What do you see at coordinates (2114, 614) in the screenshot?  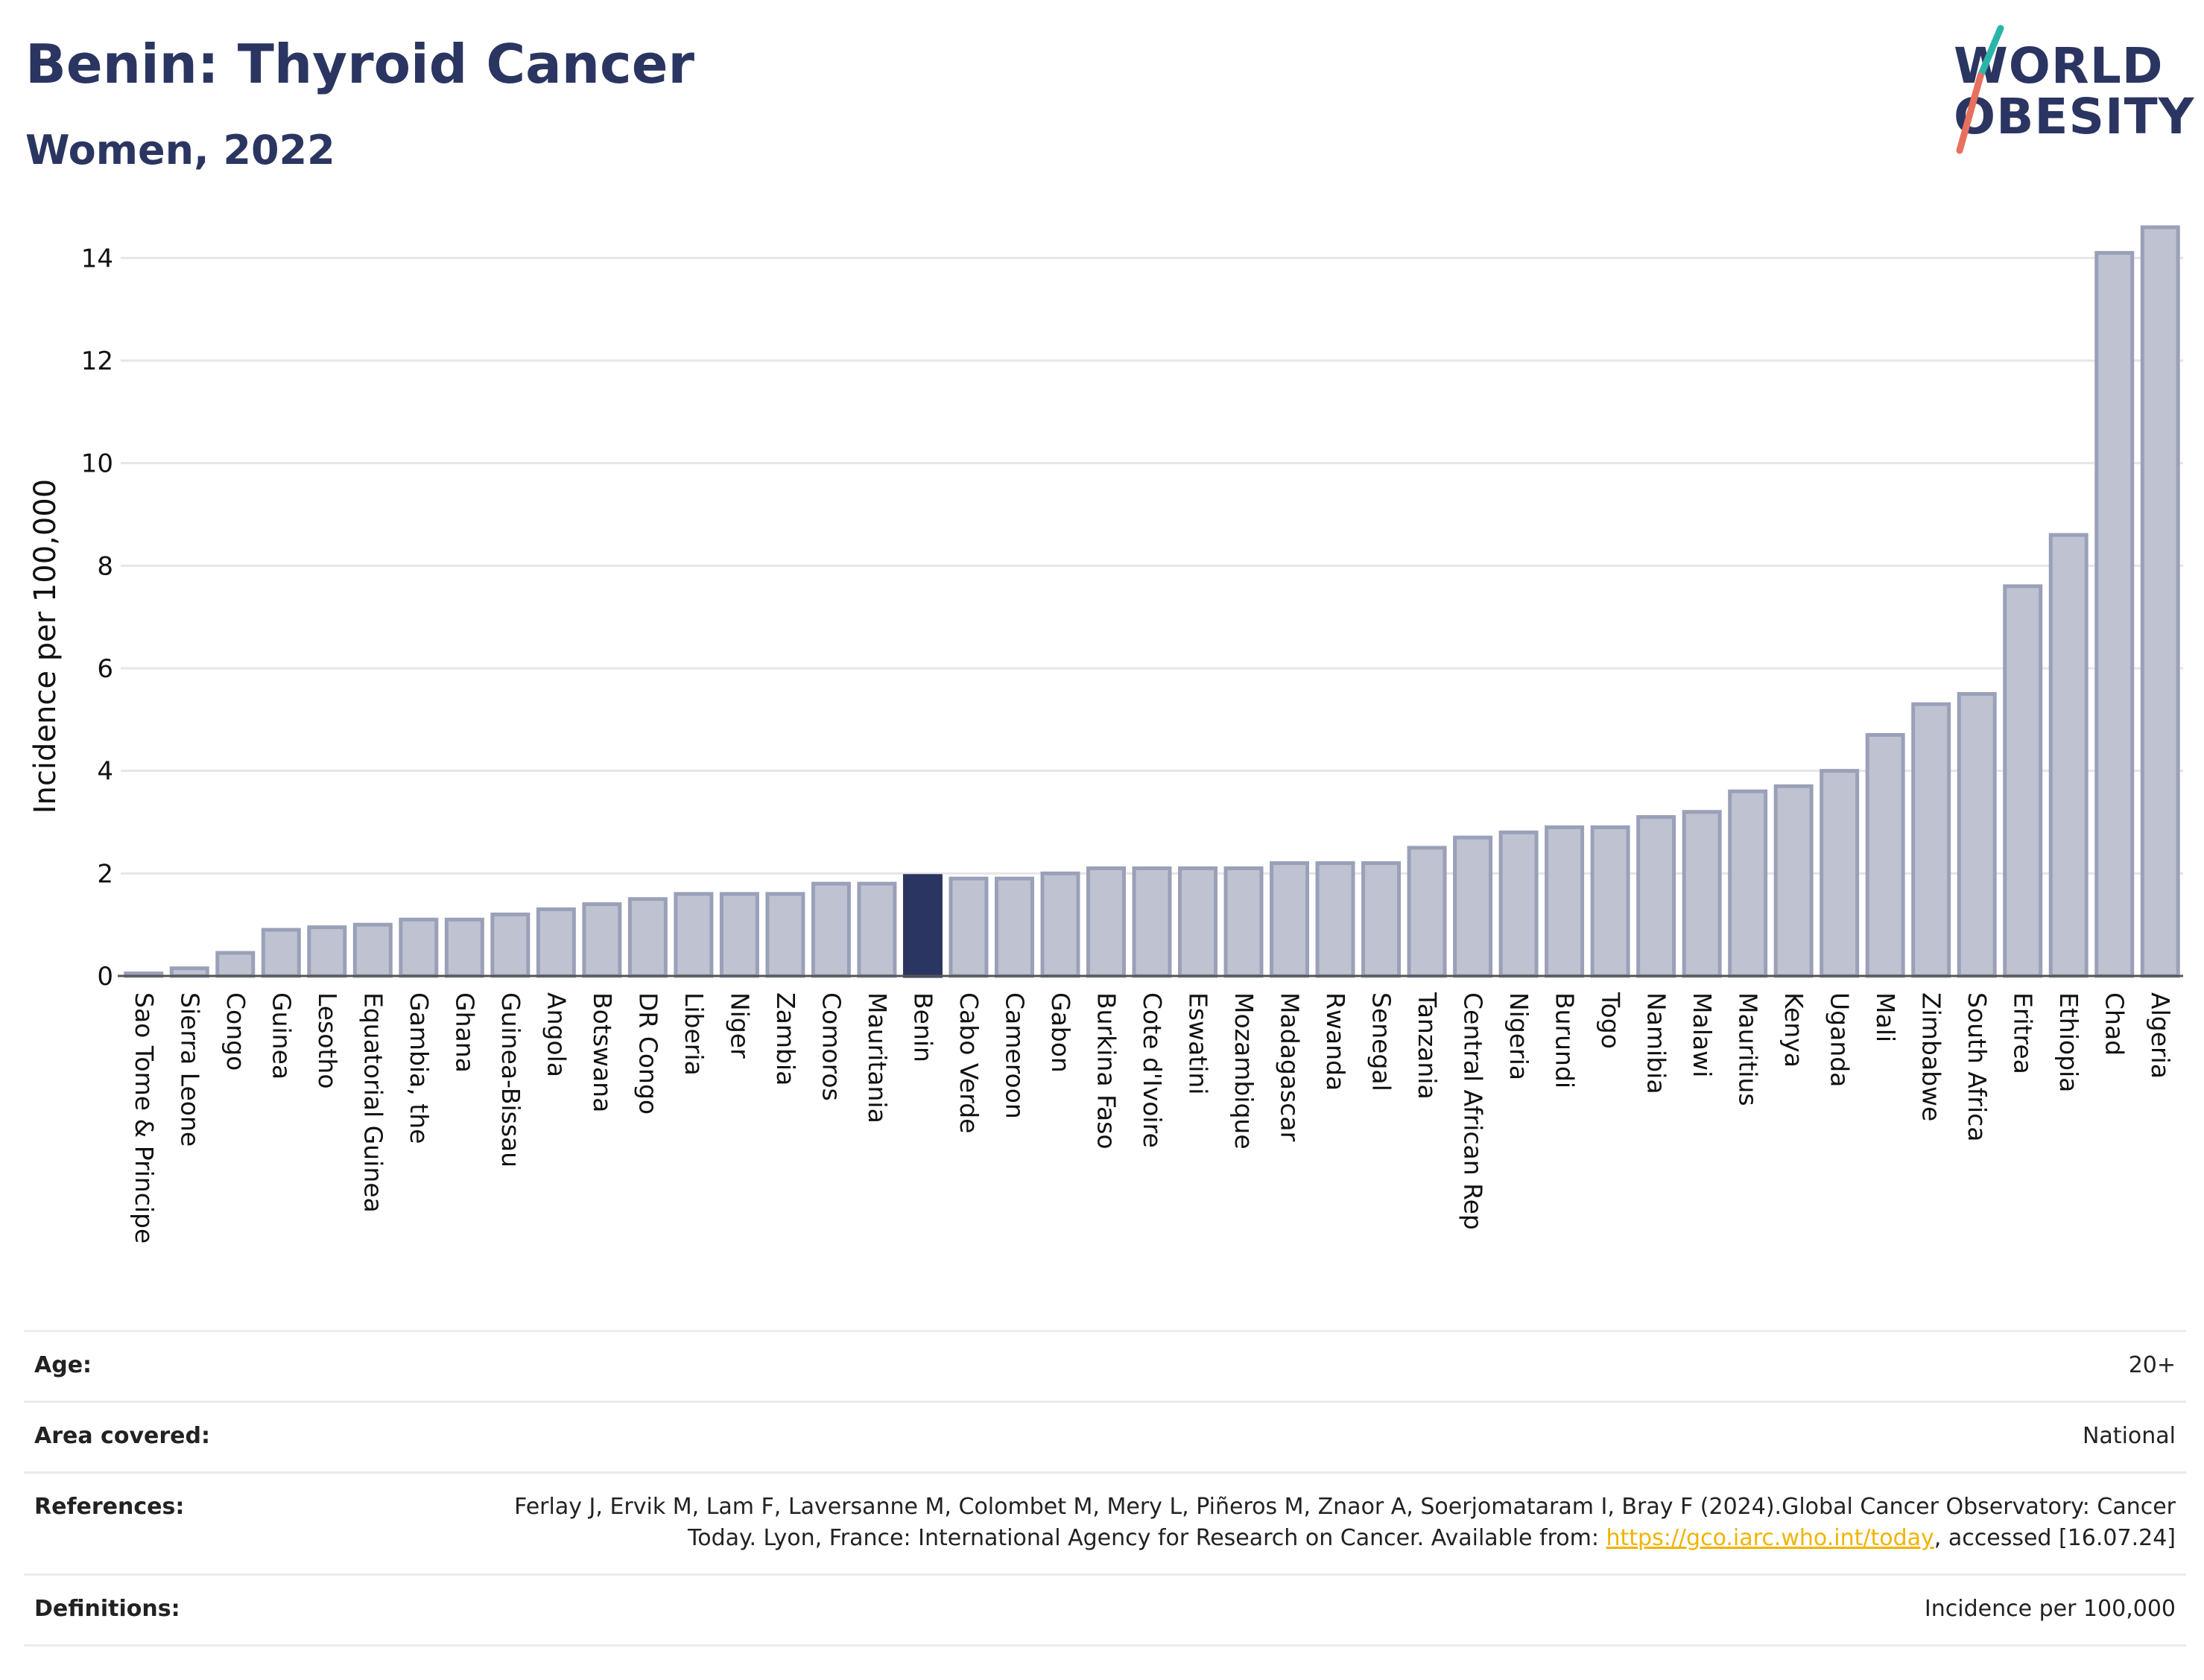 I see `bar-chad` at bounding box center [2114, 614].